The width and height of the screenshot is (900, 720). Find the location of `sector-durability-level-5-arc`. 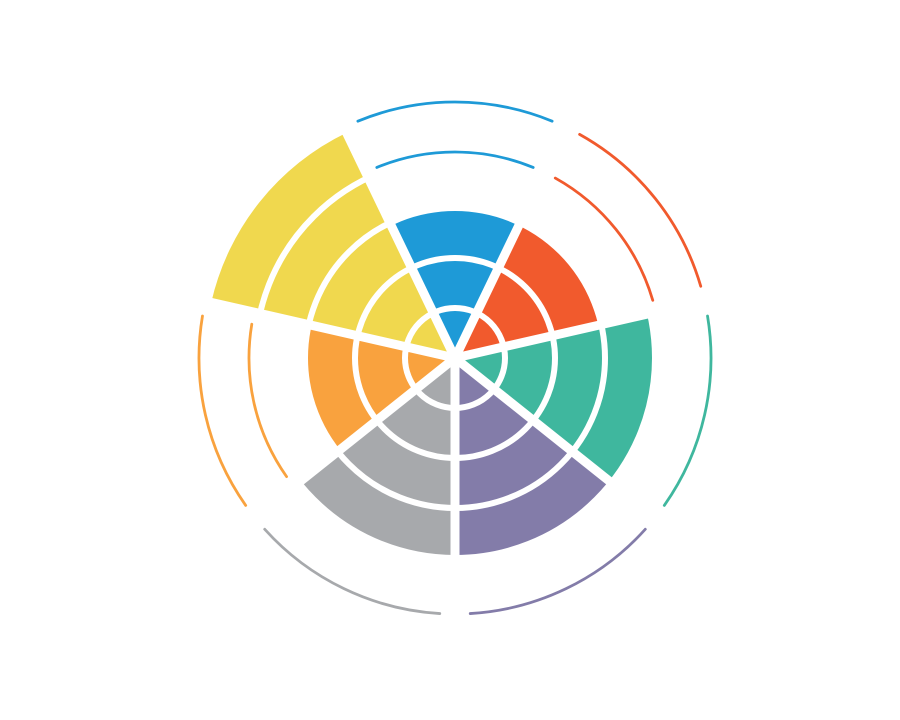

sector-durability-level-5-arc is located at coordinates (222, 410).